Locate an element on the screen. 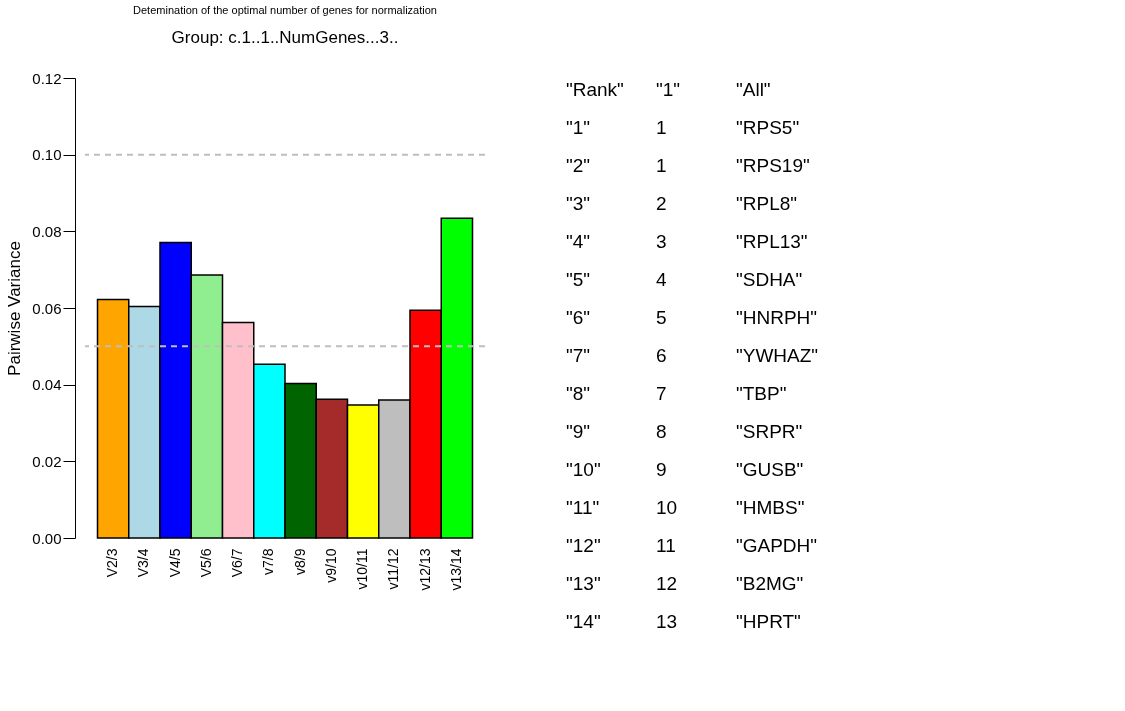 This screenshot has width=1125, height=711. text: "RPL13" is located at coordinates (772, 241).